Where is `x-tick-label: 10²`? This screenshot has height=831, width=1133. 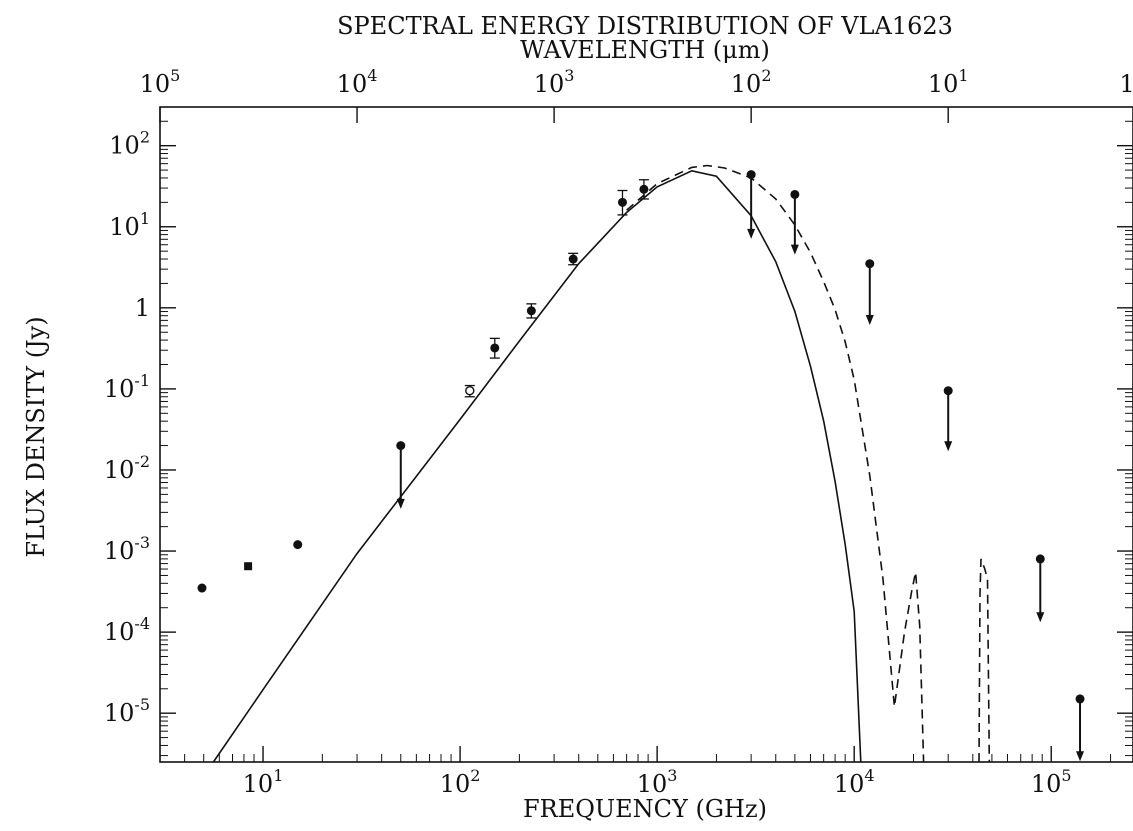
x-tick-label: 10² is located at coordinates (460, 782).